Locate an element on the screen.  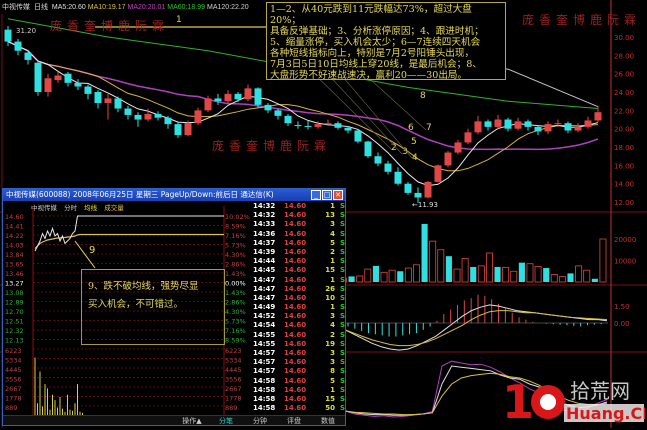
volume-label: 2667 is located at coordinates (13, 389).